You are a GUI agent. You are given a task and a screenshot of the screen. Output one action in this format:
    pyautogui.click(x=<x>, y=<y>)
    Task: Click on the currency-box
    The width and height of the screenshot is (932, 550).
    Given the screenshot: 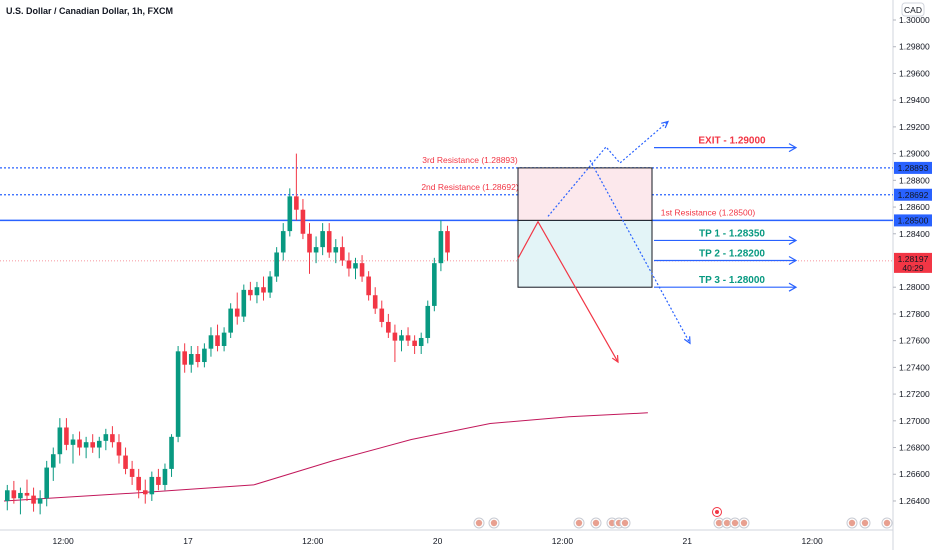 What is the action you would take?
    pyautogui.click(x=913, y=9)
    